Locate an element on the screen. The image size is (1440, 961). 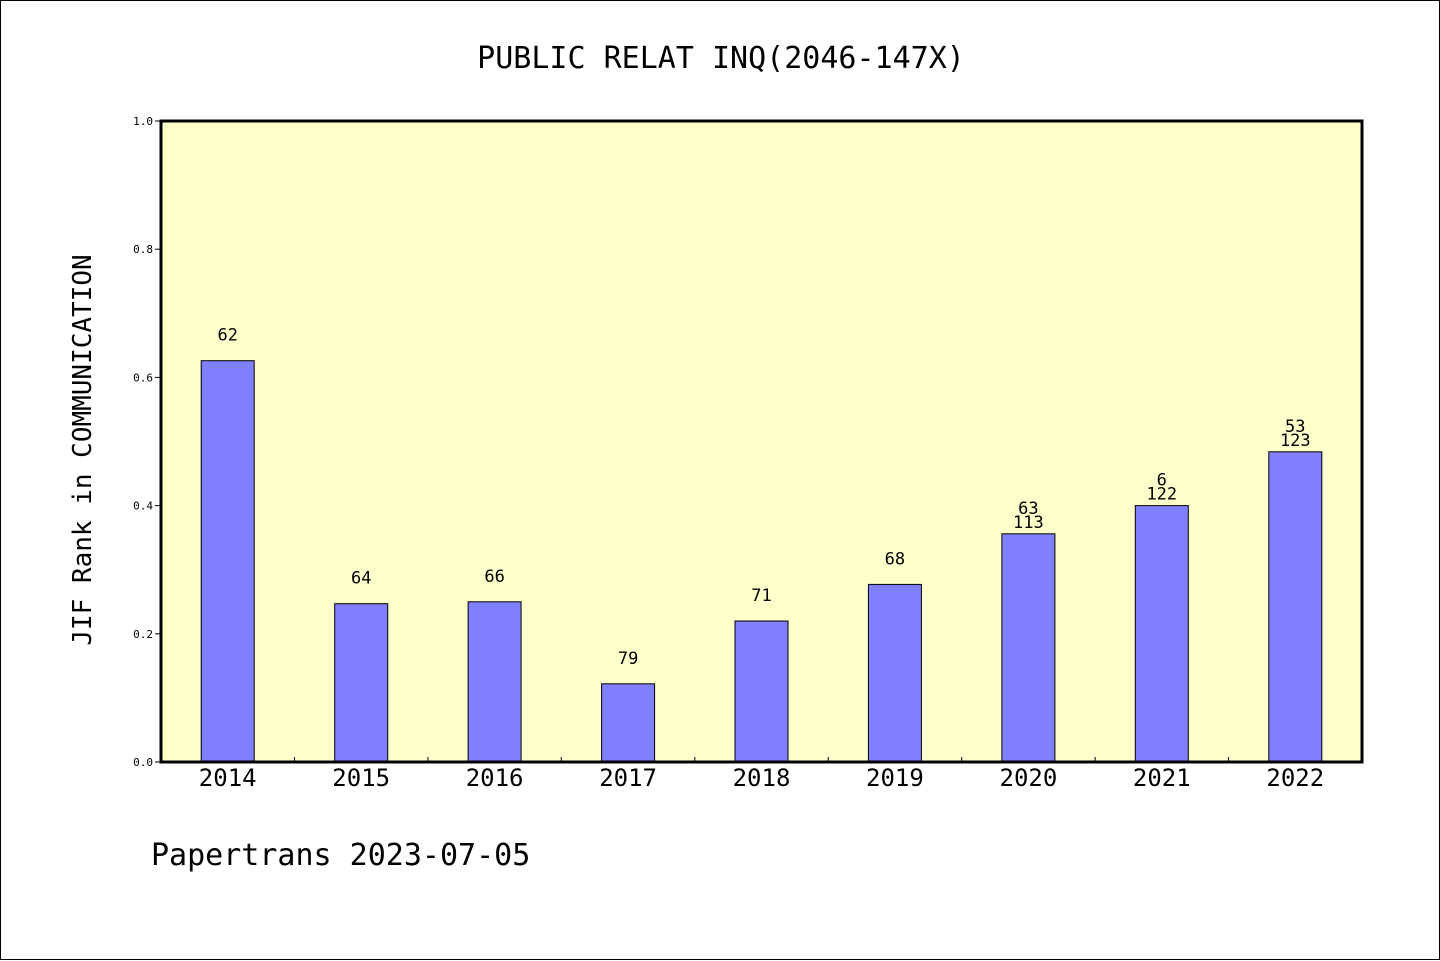
data-label-2021-2: 122 is located at coordinates (1161, 495).